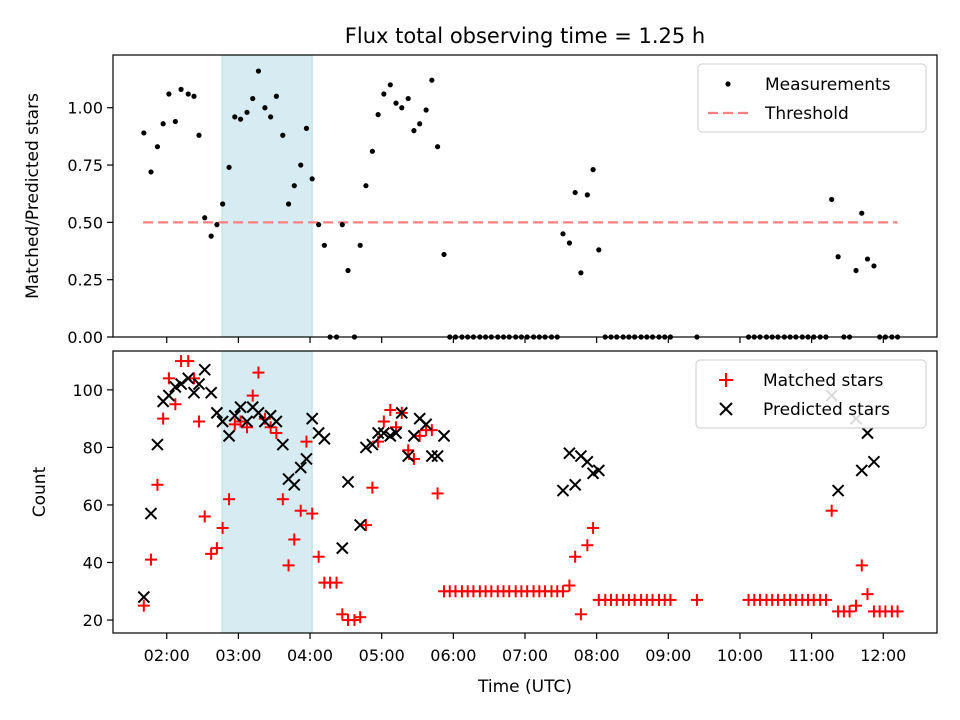 The width and height of the screenshot is (960, 720). I want to click on bottom-y-tick-label: 80, so click(93, 447).